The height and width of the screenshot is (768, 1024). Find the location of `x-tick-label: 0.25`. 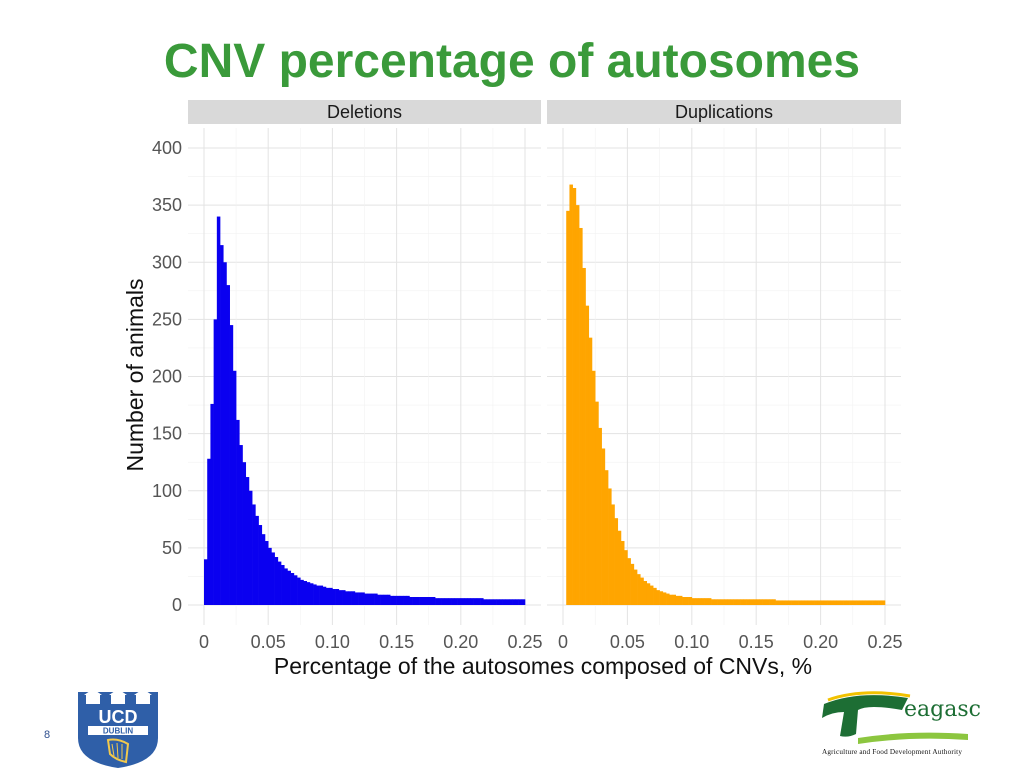

x-tick-label: 0.25 is located at coordinates (524, 642).